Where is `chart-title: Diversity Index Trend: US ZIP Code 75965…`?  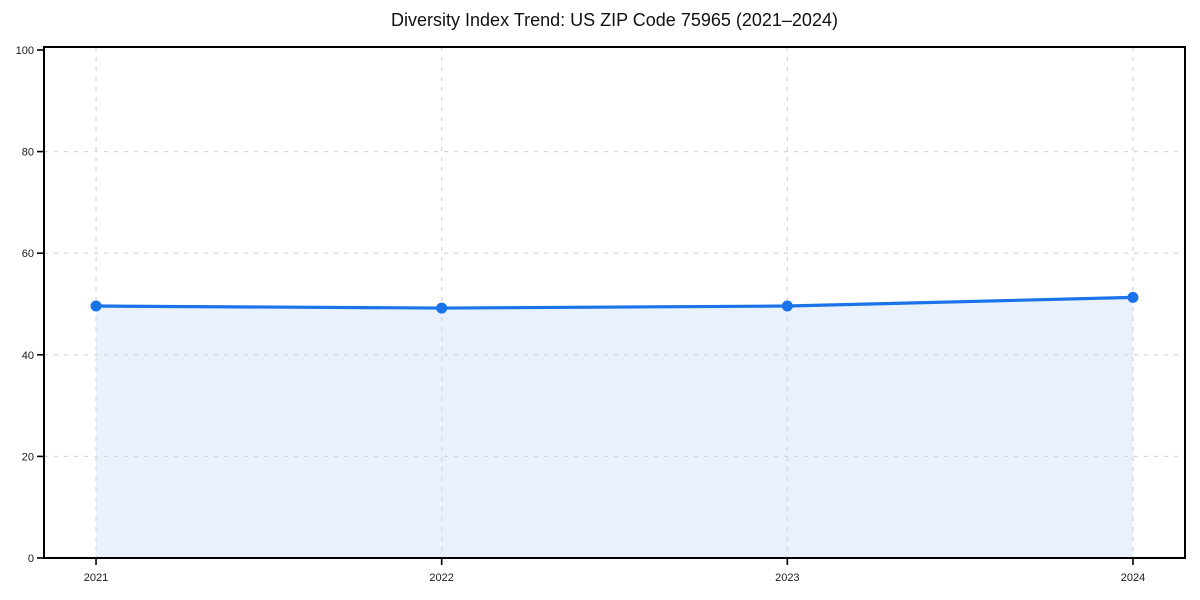 chart-title: Diversity Index Trend: US ZIP Code 75965… is located at coordinates (614, 20).